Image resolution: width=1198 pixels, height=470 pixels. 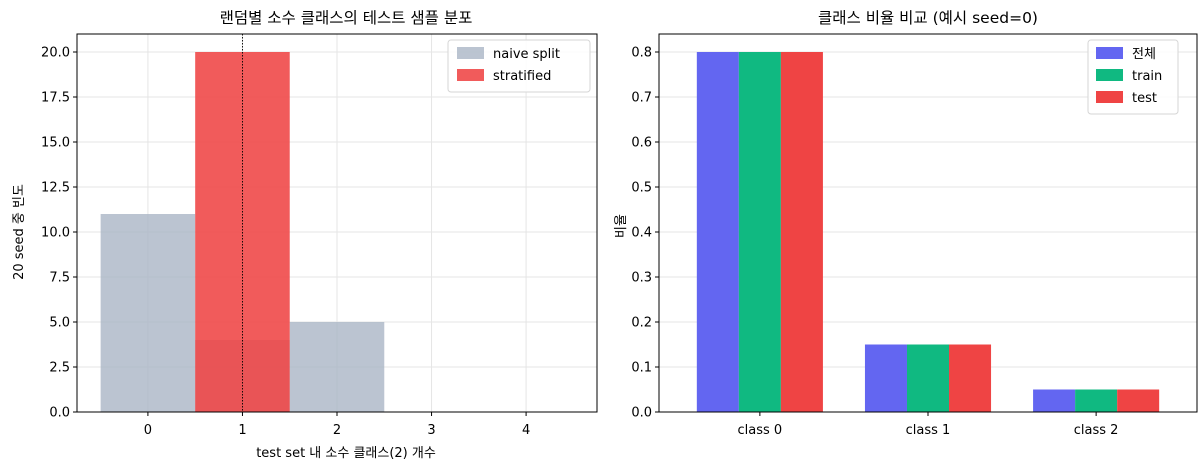 I want to click on legend-swatch-stratified, so click(x=470, y=75).